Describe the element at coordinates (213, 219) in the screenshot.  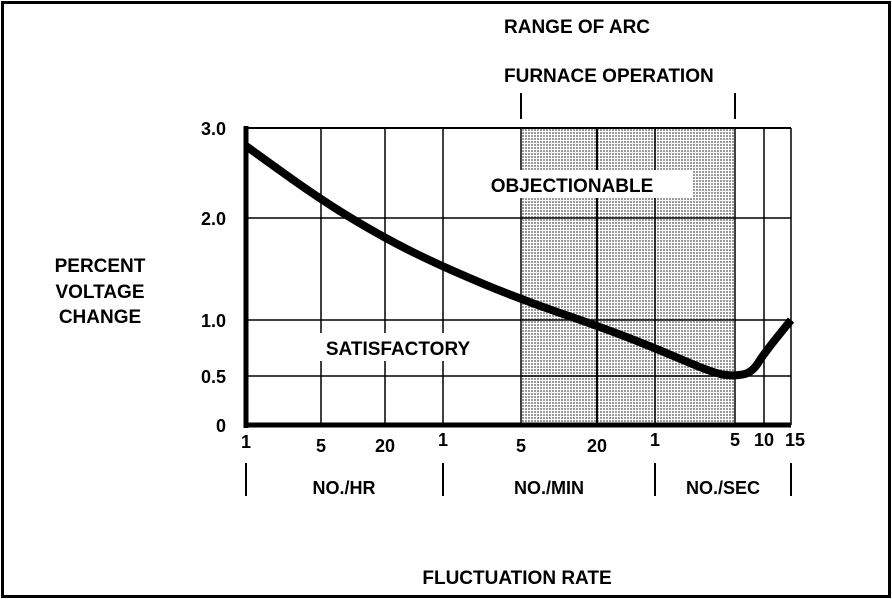
I see `y-tick-label: 2.0` at that location.